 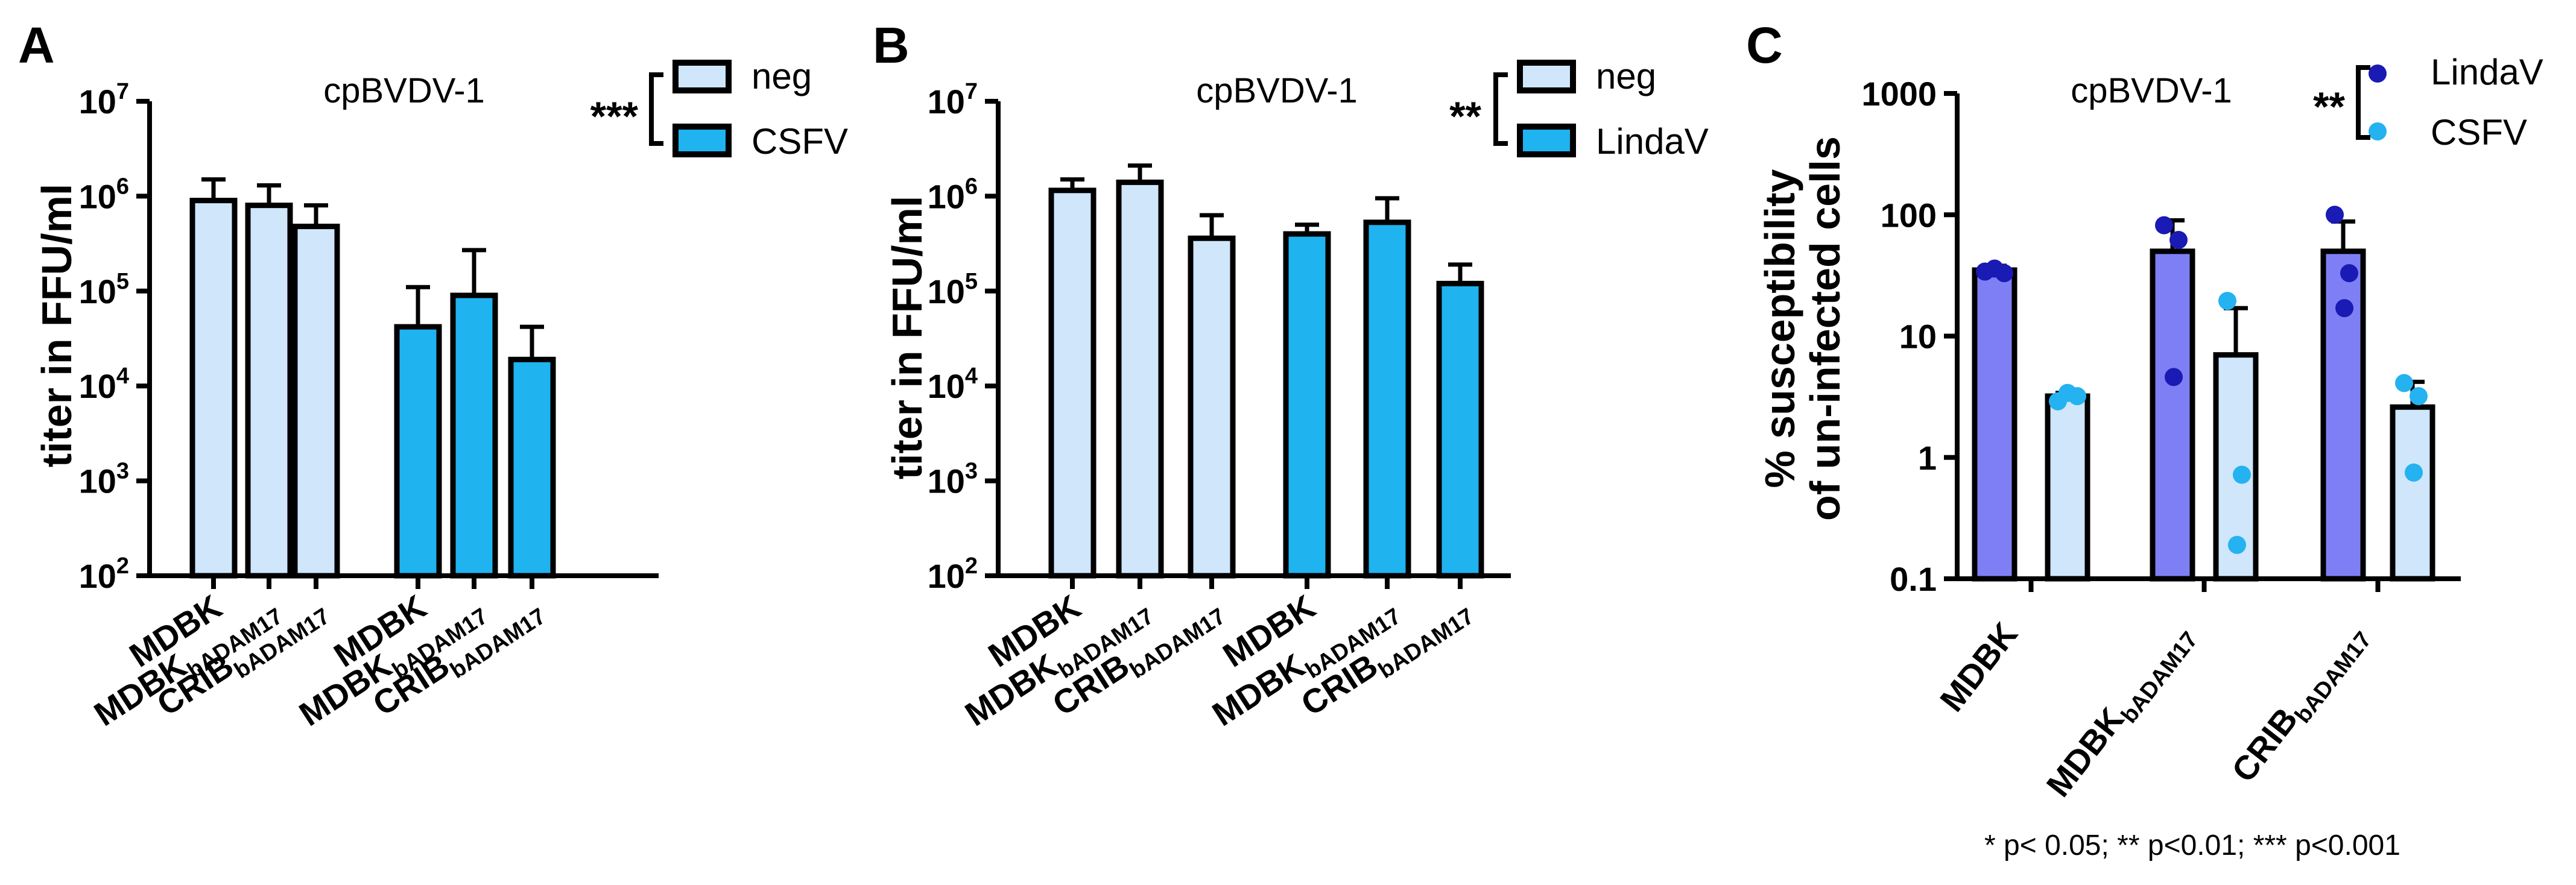 What do you see at coordinates (104, 100) in the screenshot?
I see `panel-a-y-tick-label: 10⁷` at bounding box center [104, 100].